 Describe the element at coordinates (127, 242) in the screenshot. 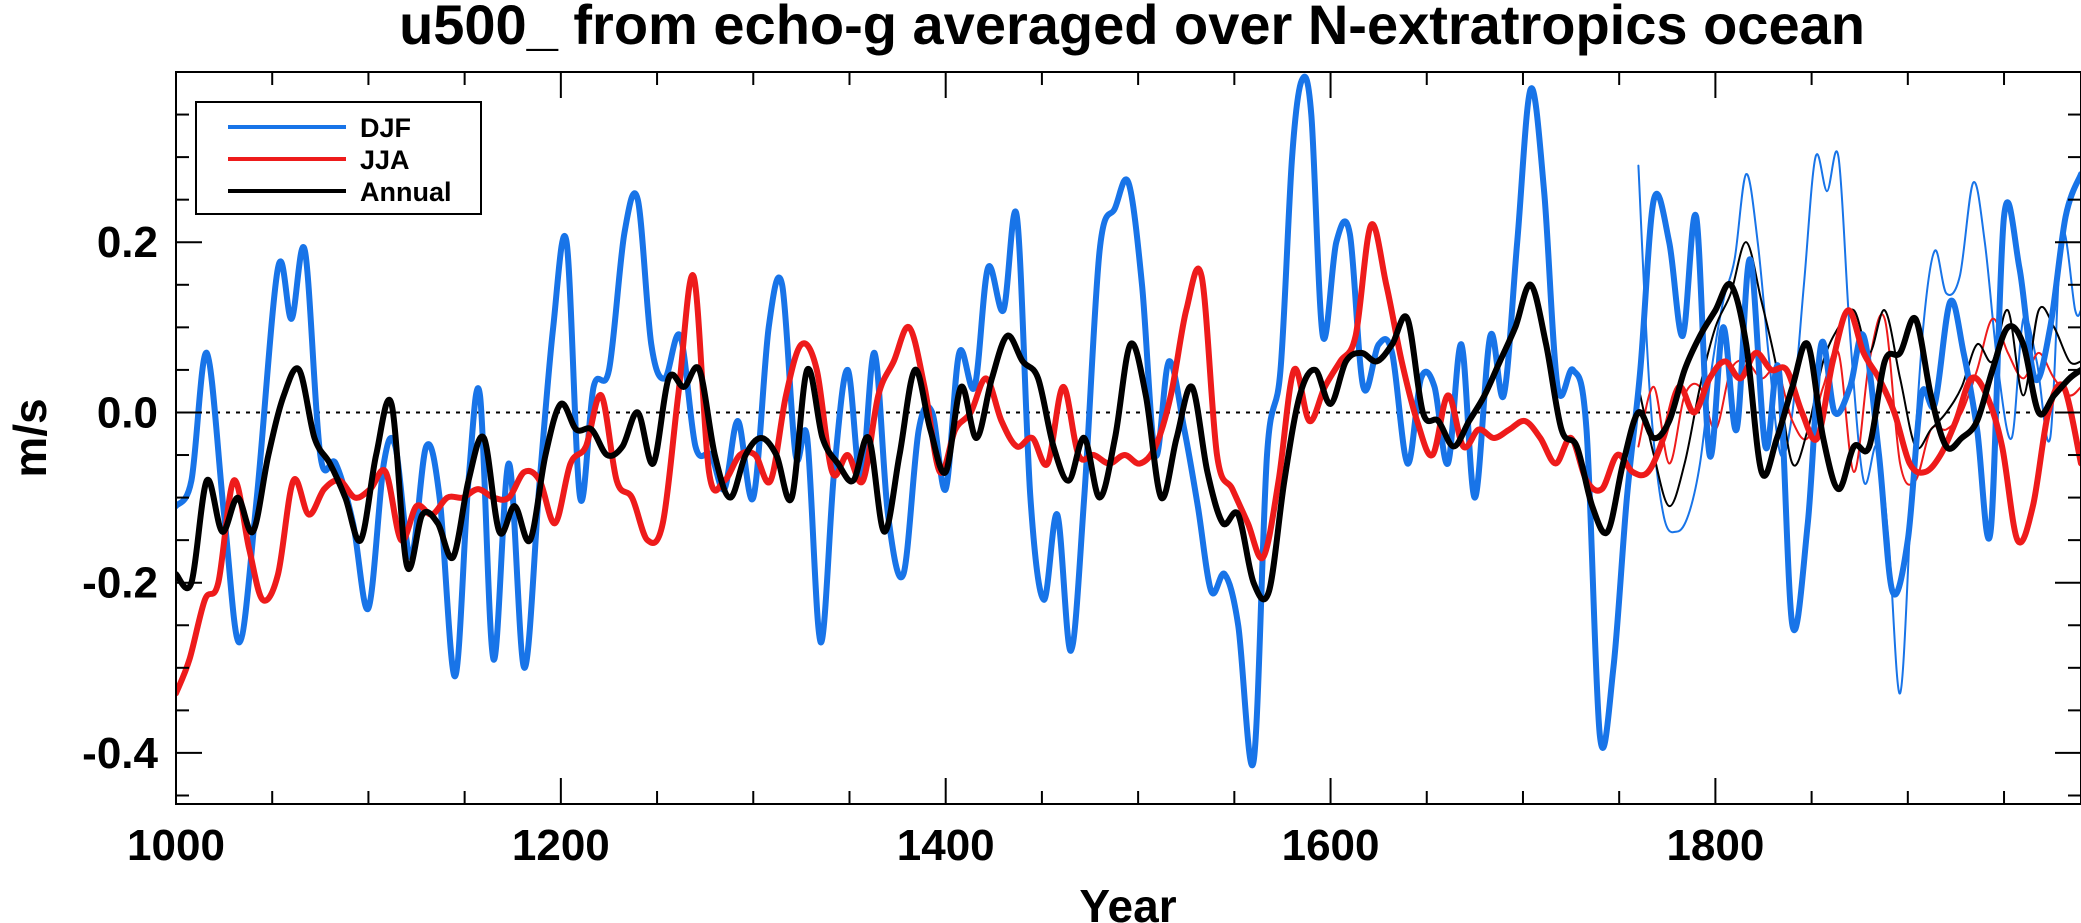

I see `y-tick-label: 0.2` at that location.